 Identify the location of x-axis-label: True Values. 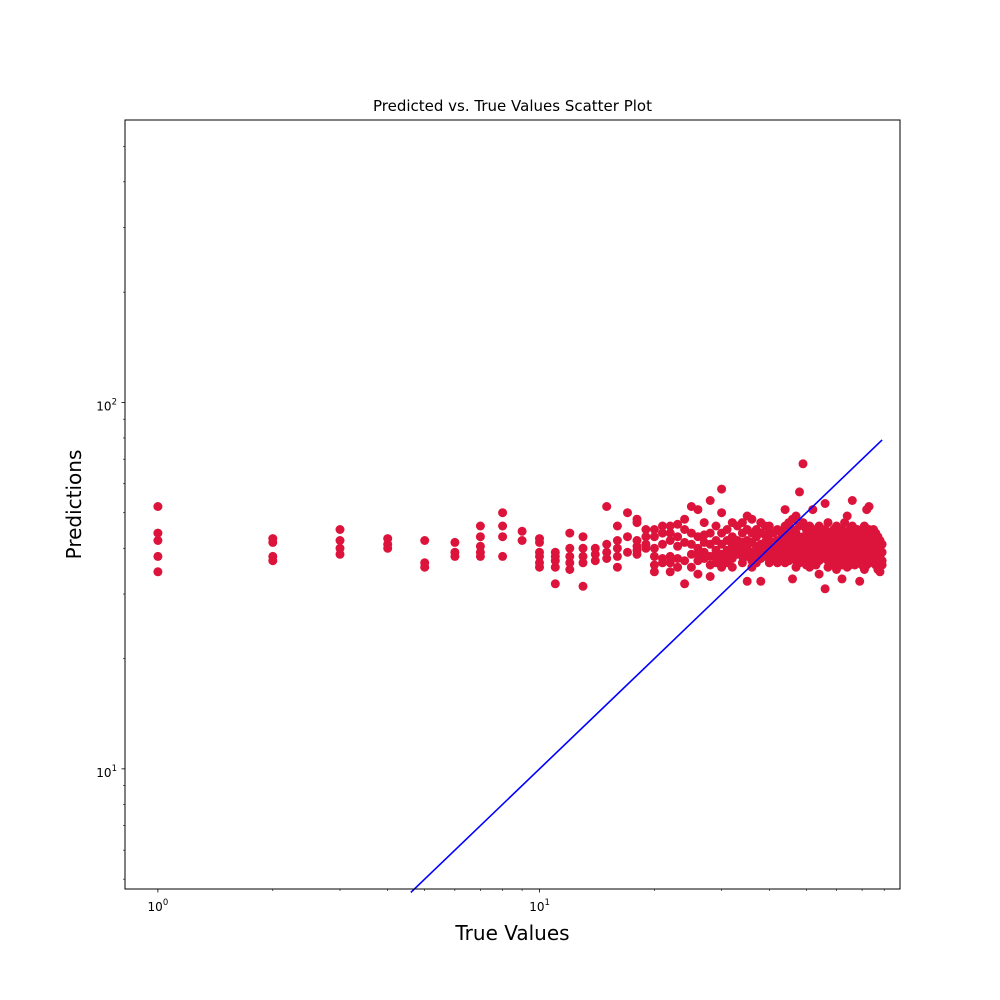
(511, 933).